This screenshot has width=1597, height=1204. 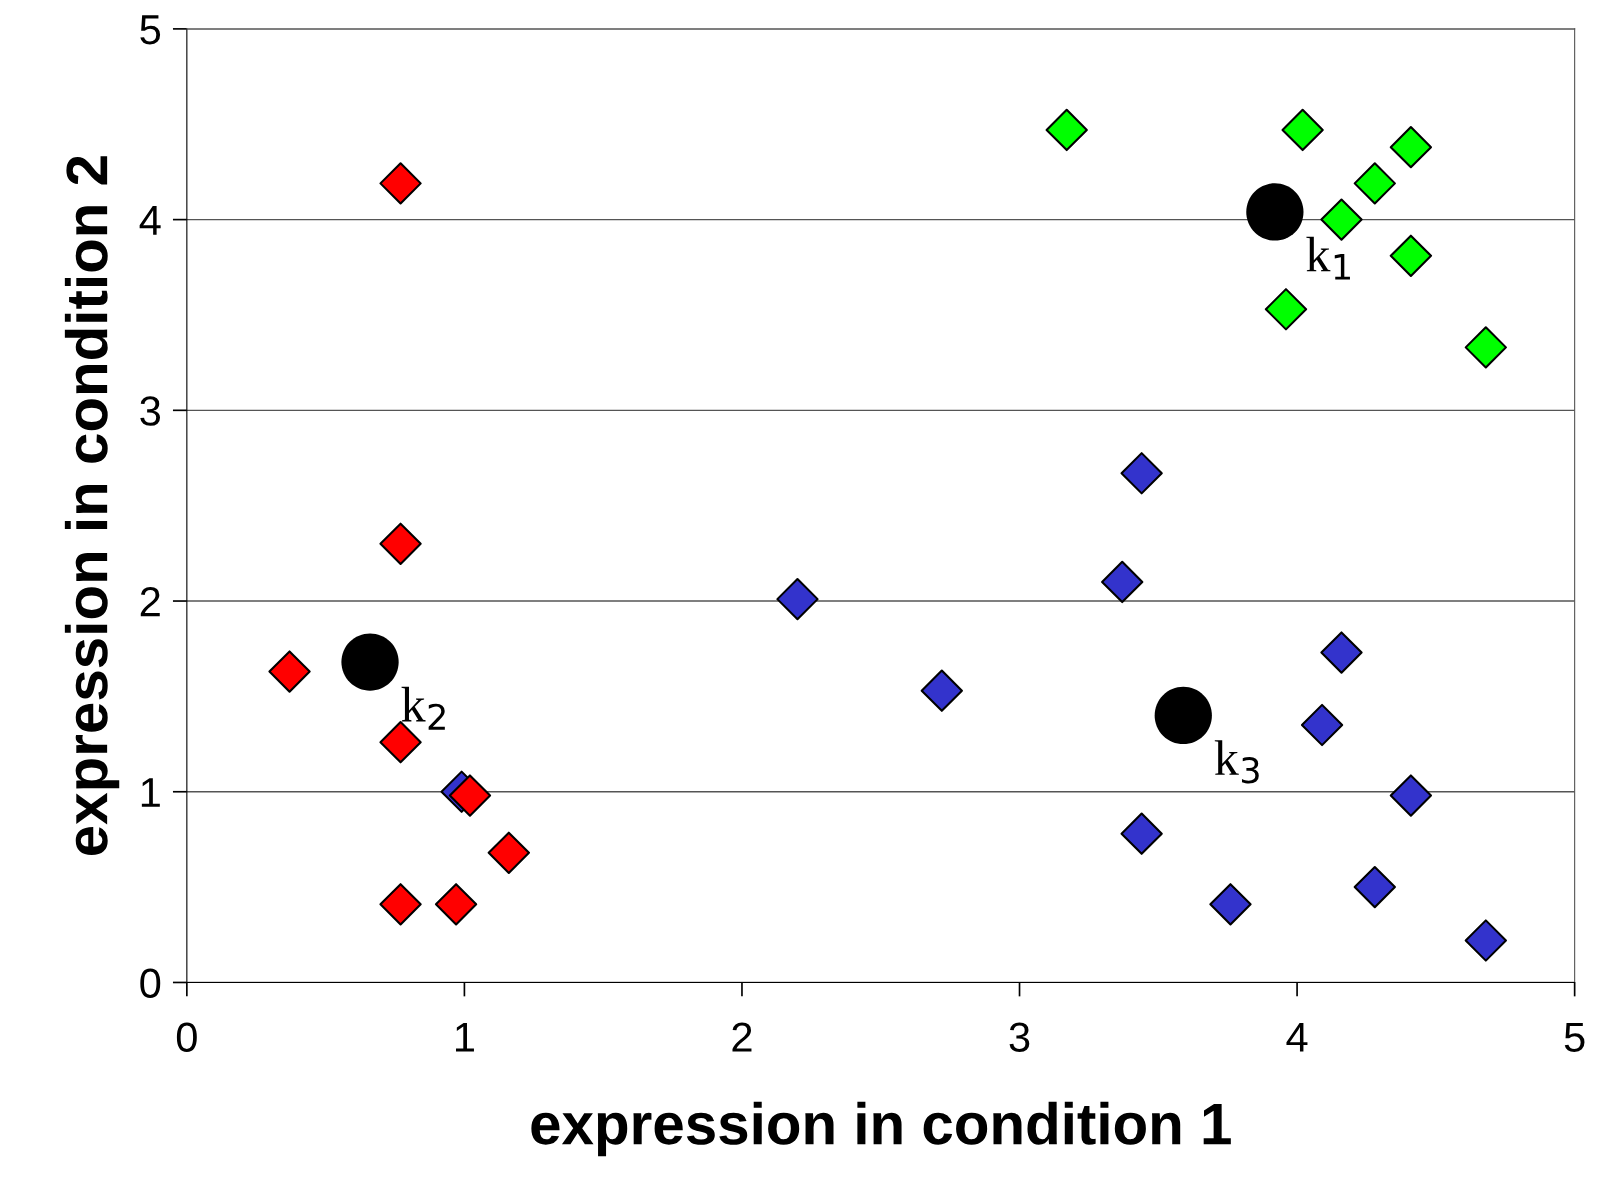 I want to click on y-tick-label: 2, so click(x=150, y=602).